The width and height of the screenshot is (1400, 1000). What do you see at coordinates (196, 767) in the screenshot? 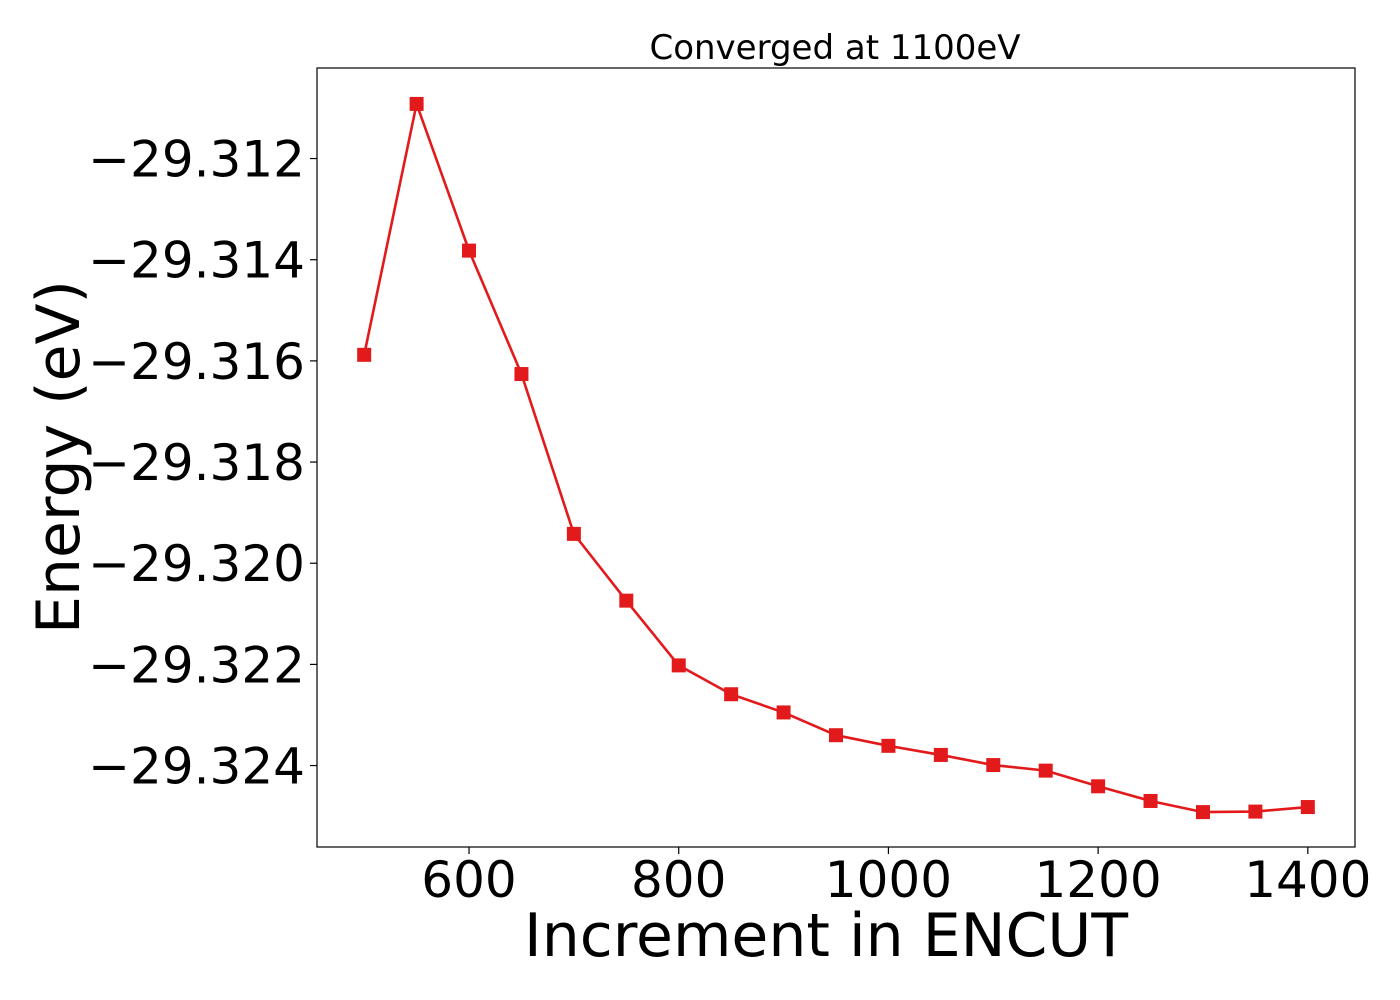
I see `y-tick-label: −29.324` at bounding box center [196, 767].